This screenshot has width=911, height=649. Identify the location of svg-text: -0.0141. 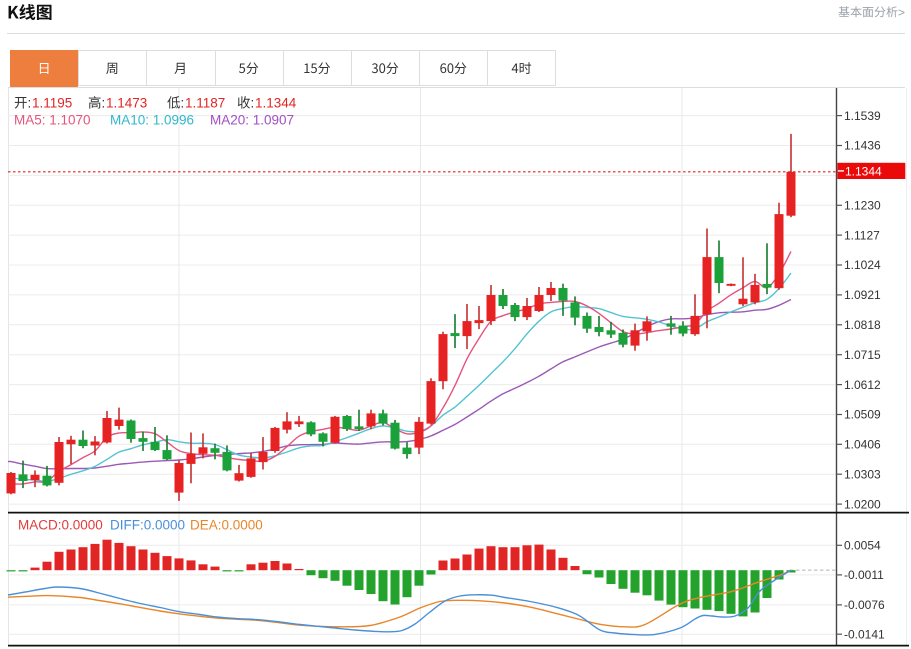
(864, 634).